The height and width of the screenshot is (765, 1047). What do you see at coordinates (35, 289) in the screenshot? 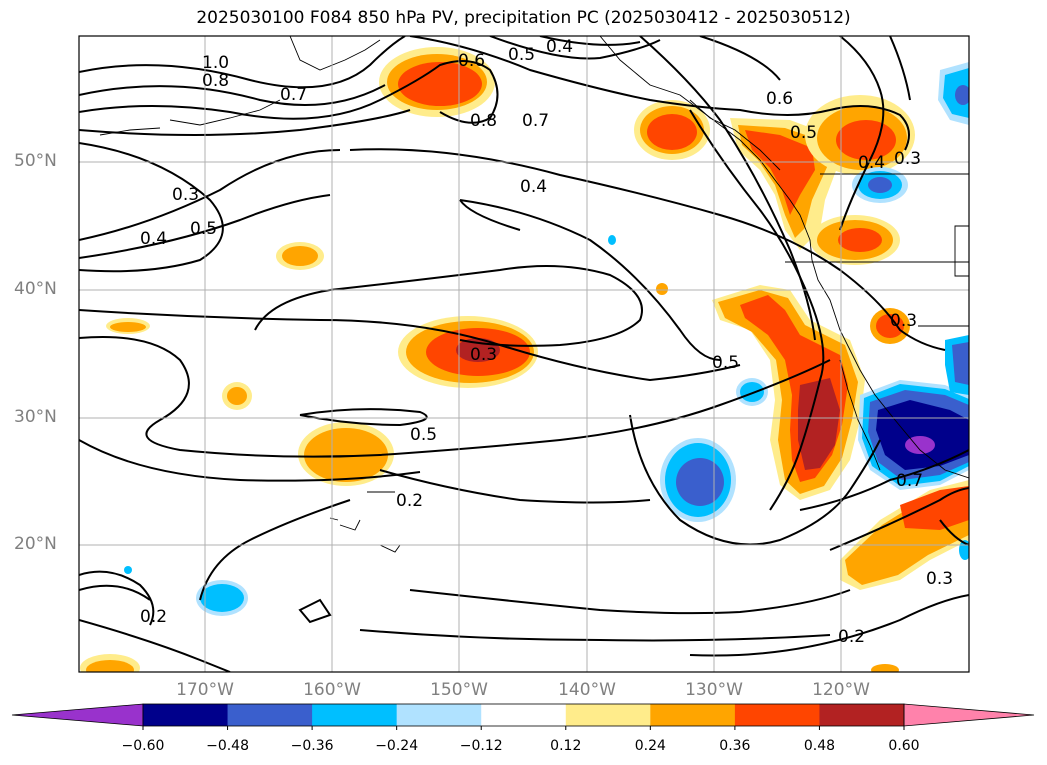
I see `lat-label-40n: 40°N` at bounding box center [35, 289].